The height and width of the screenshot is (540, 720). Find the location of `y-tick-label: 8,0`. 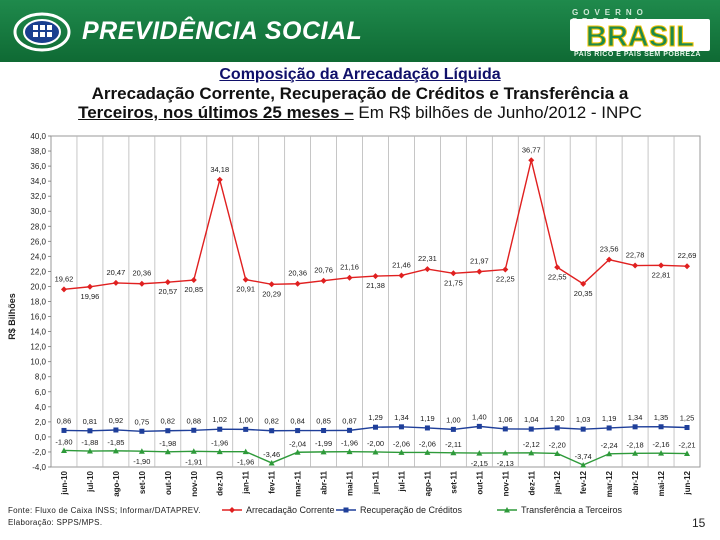

y-tick-label: 8,0 is located at coordinates (41, 377).